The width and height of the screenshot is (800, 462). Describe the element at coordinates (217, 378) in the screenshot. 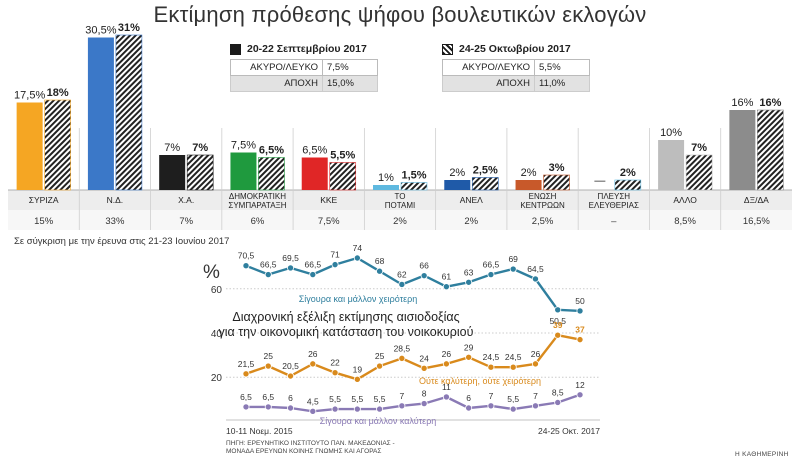

I see `y-tick-label: 20` at that location.